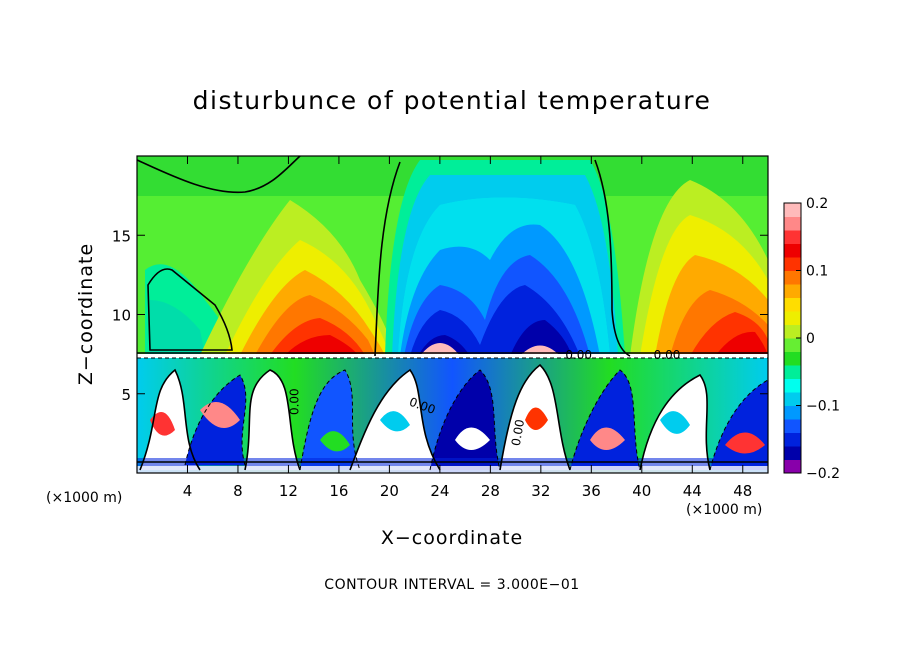  I want to click on x-tick-label: 8, so click(238, 491).